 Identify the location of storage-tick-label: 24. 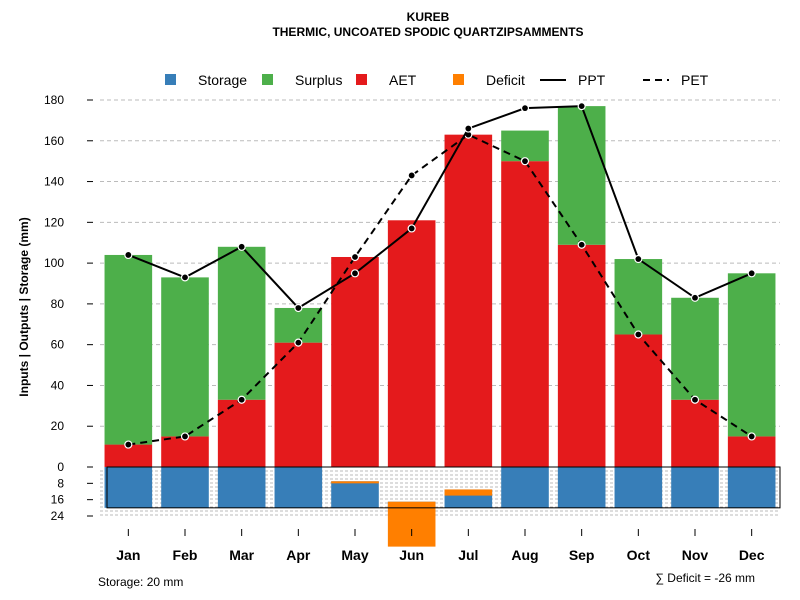
(58, 516).